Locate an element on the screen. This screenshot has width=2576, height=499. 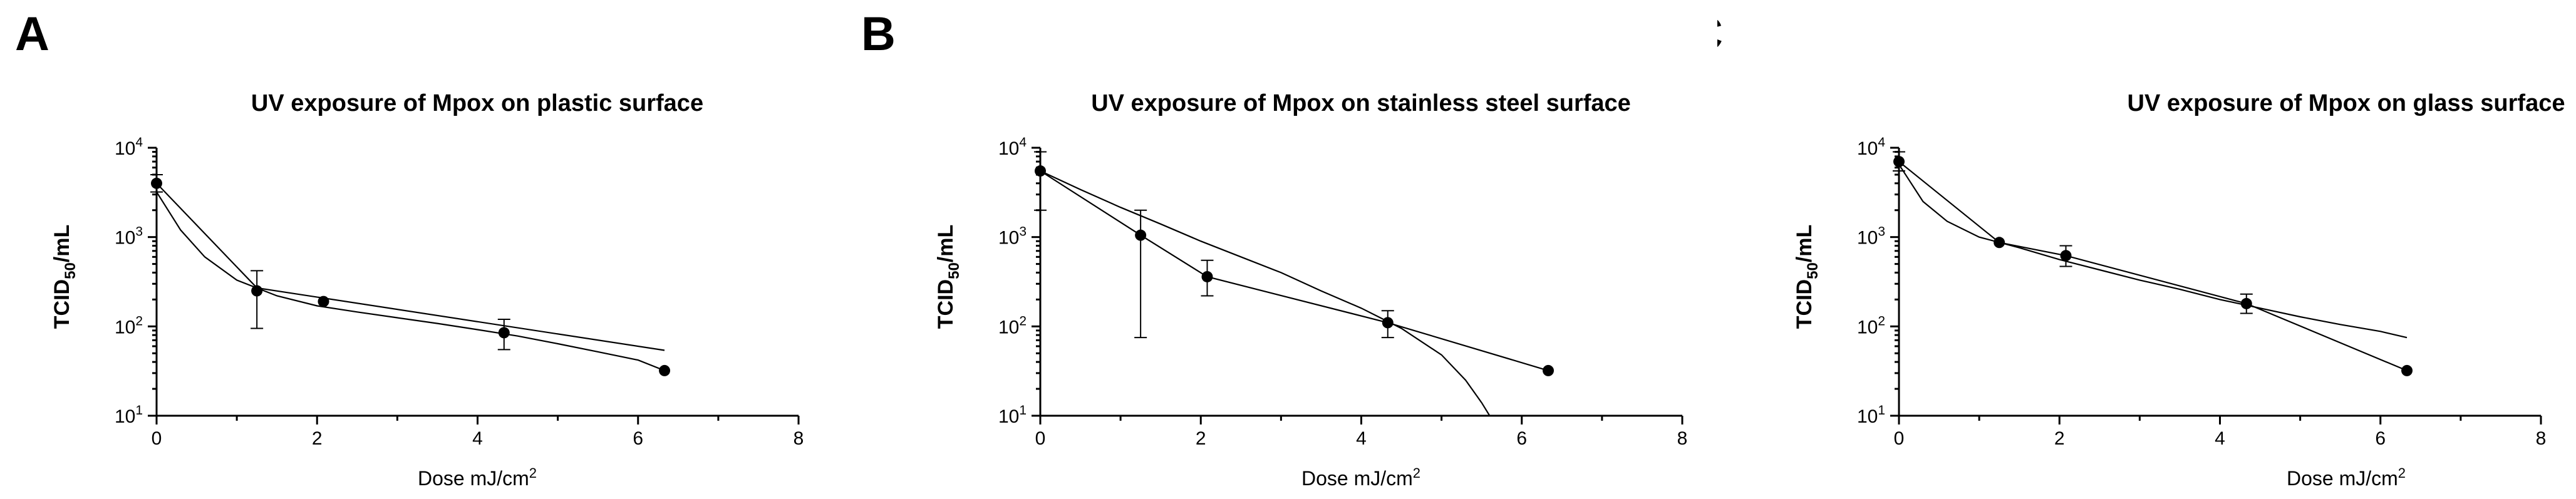
panel-letter: B is located at coordinates (878, 34).